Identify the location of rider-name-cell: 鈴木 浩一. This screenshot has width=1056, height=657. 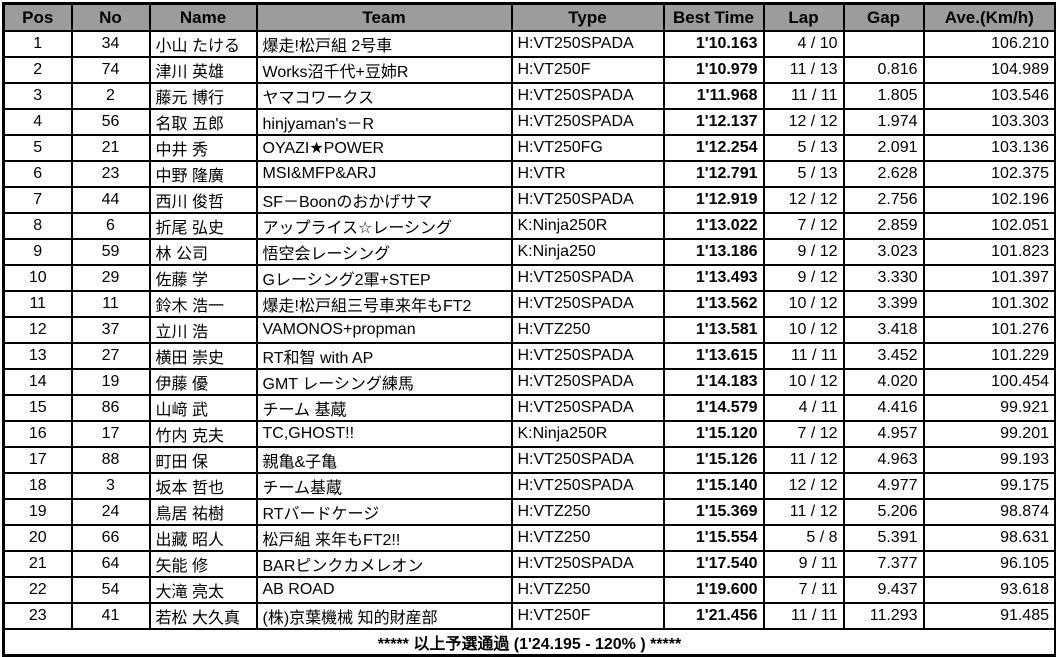
(203, 304).